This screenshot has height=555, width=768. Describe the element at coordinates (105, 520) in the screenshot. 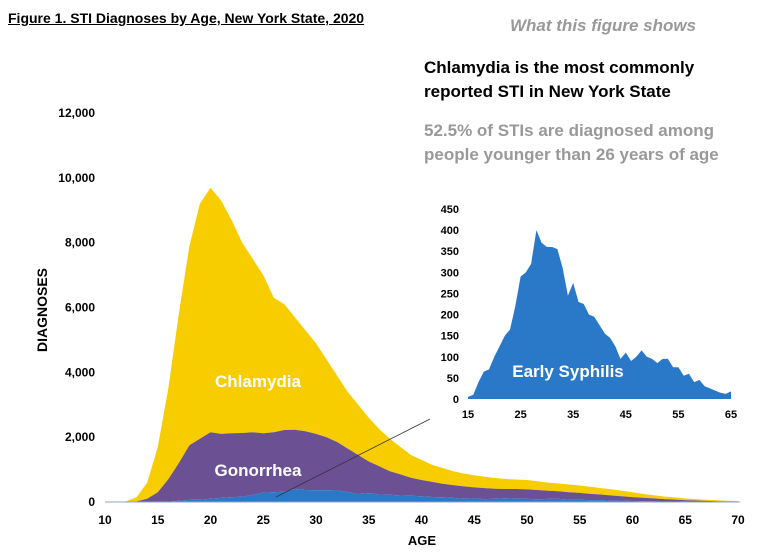

I see `x-tick-label: 10` at that location.